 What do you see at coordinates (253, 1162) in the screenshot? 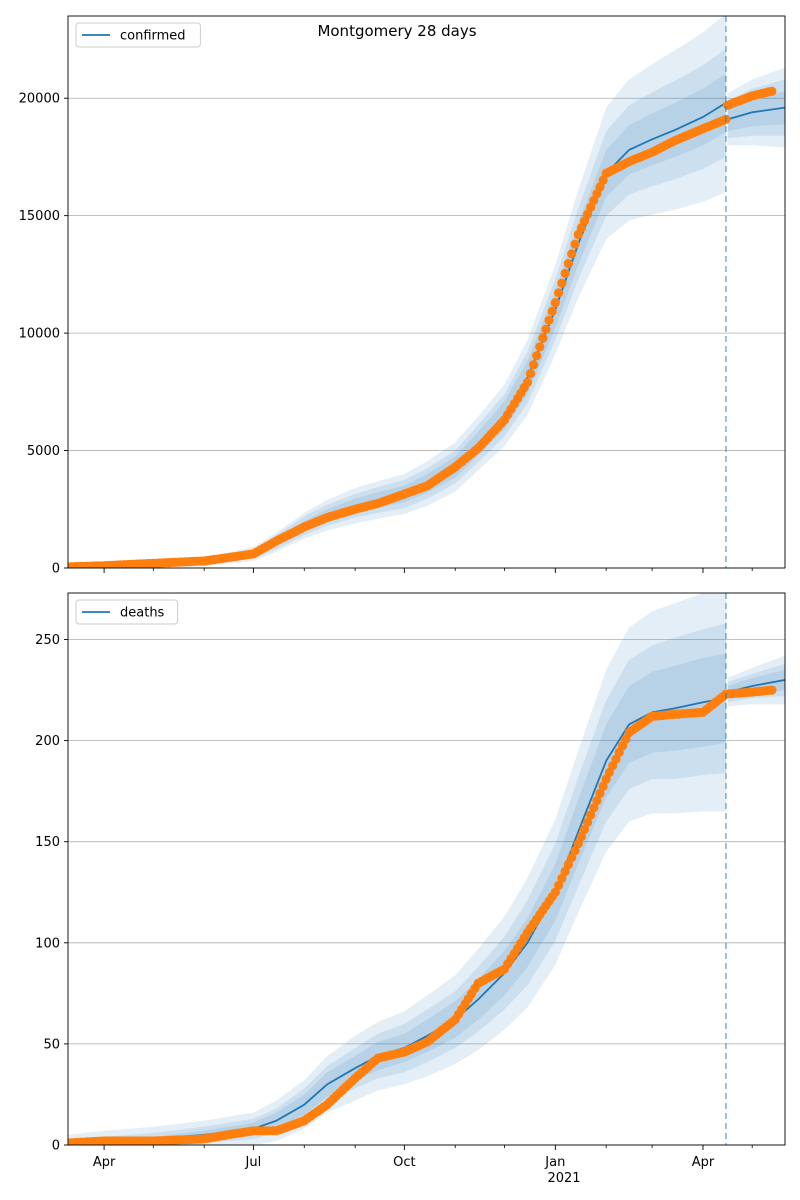
I see `x-tick-label: Jul` at bounding box center [253, 1162].